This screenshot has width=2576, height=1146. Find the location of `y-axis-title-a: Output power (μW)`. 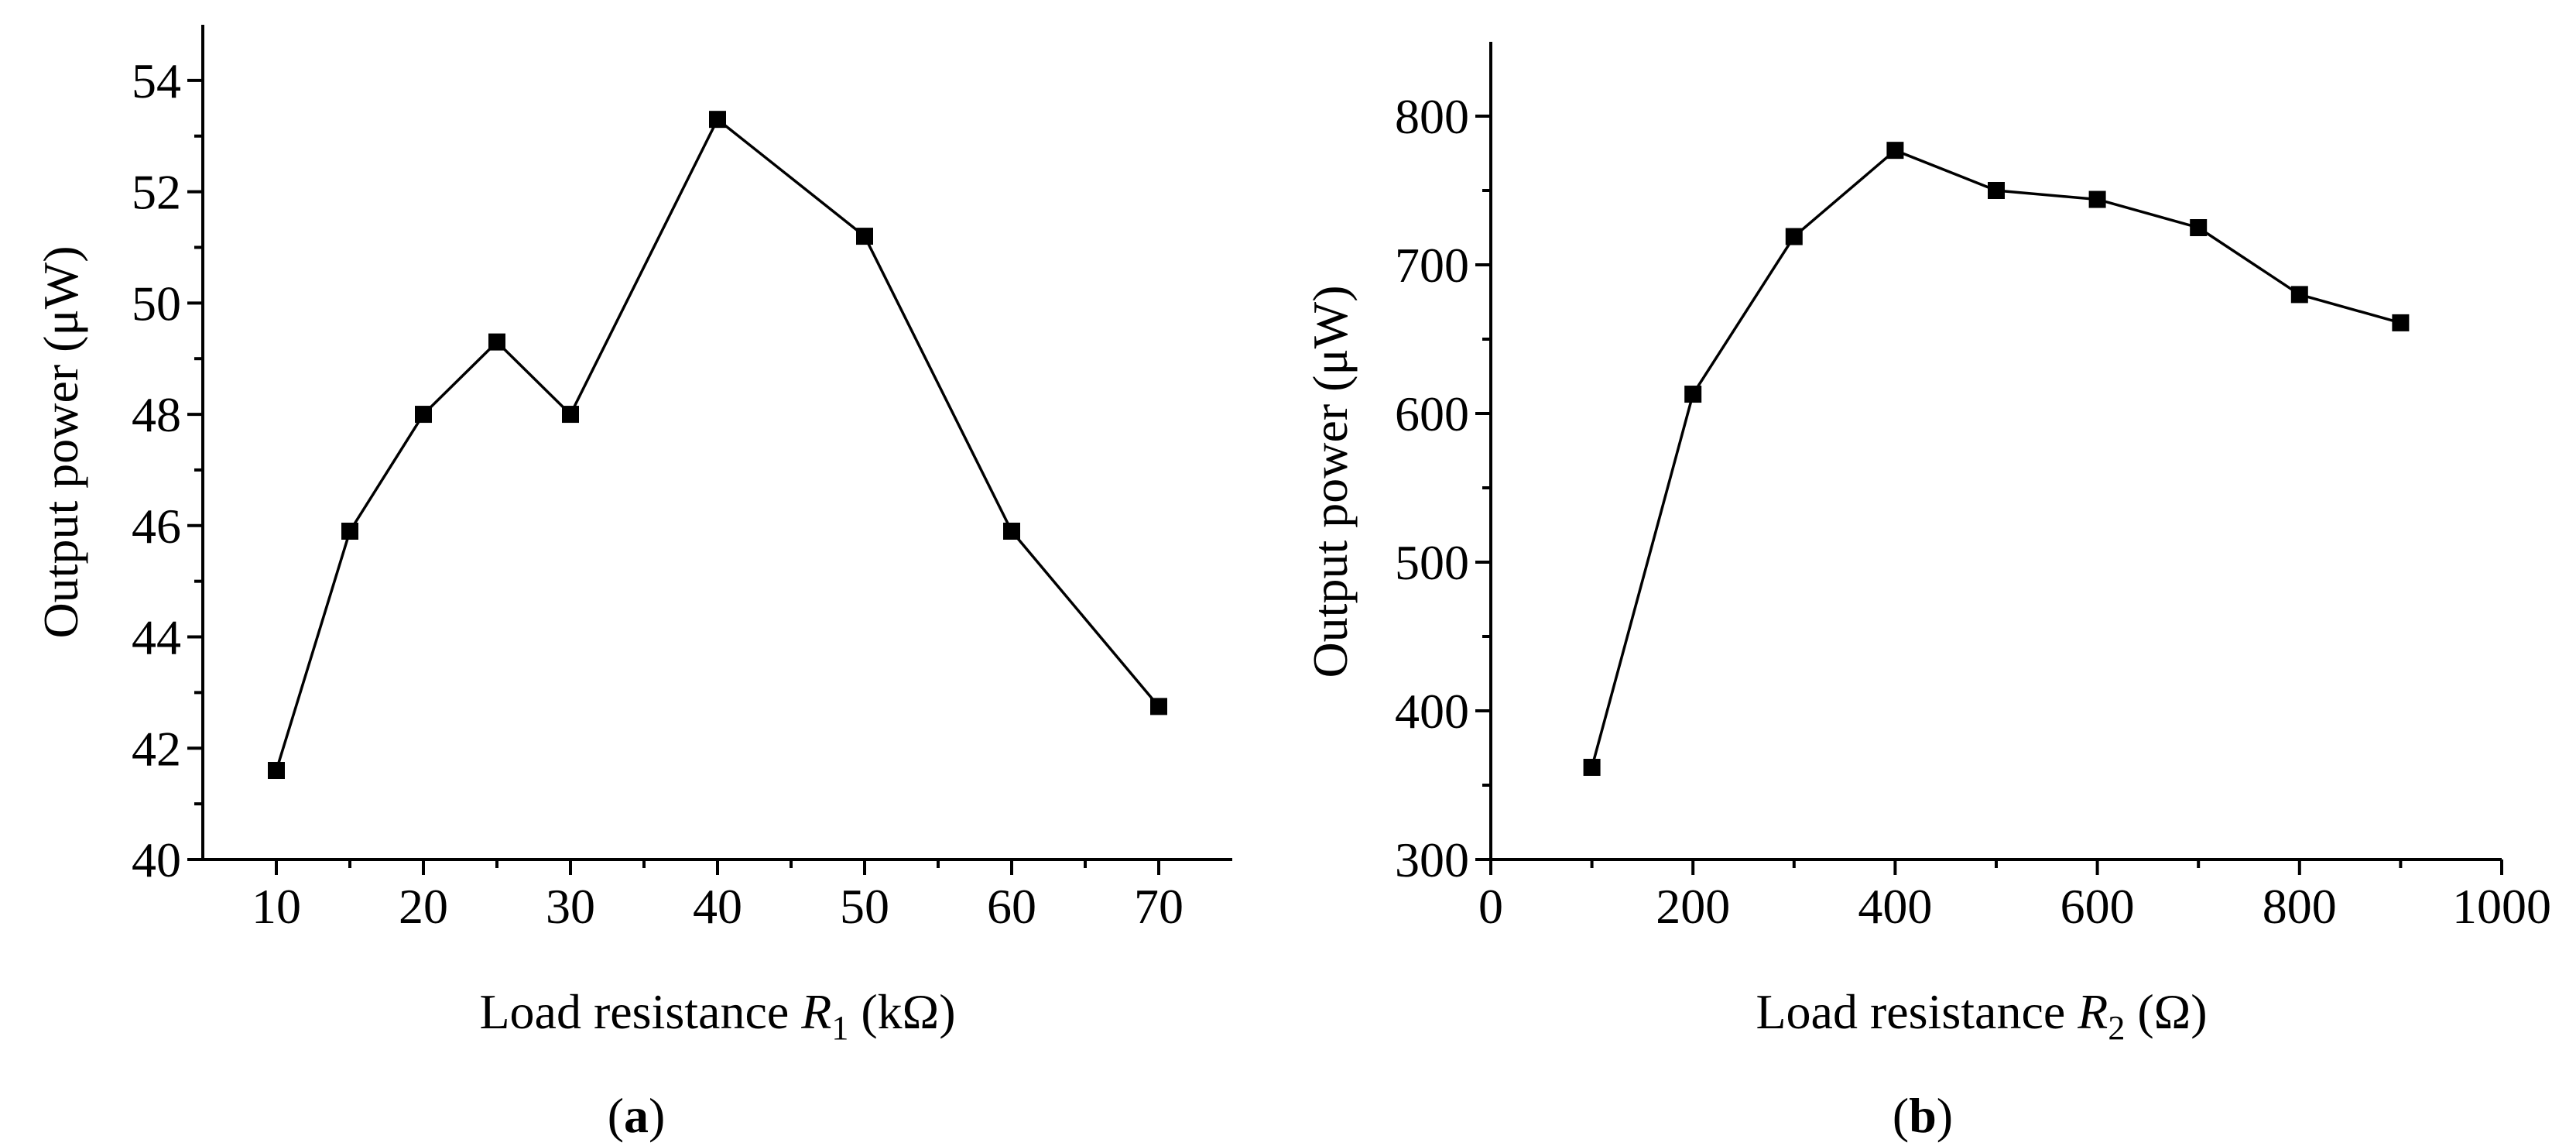

y-axis-title-a: Output power (μW) is located at coordinates (60, 441).